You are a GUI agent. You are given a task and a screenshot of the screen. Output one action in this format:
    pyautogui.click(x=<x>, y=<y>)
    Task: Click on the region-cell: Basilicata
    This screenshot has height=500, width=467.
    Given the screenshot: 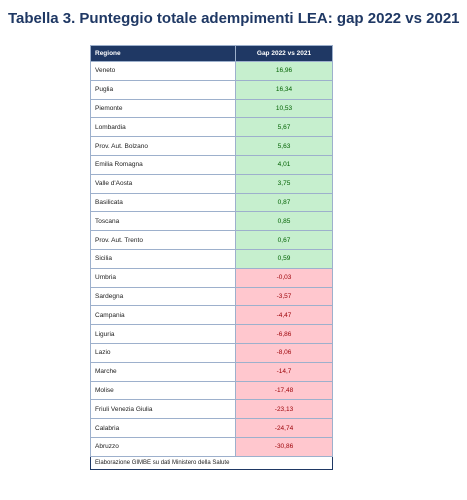 What is the action you would take?
    pyautogui.click(x=163, y=202)
    